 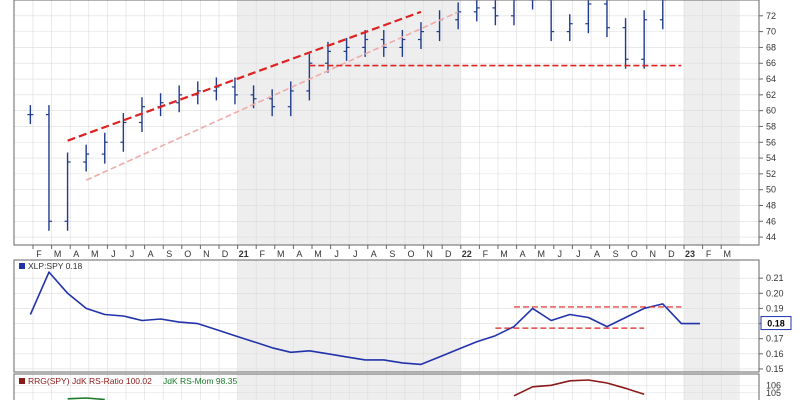 I want to click on rrg-shading, so click(x=488, y=387).